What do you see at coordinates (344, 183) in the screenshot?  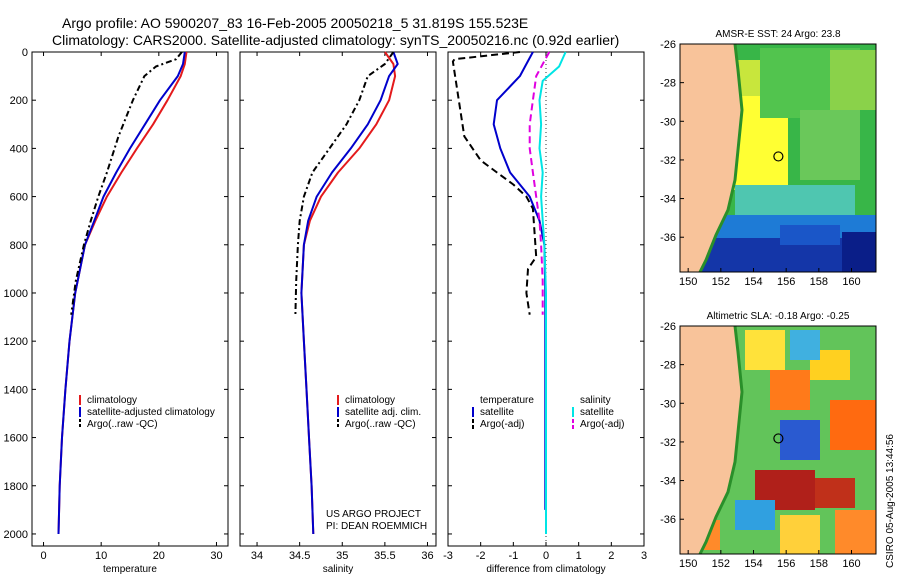 I see `series-line-argo` at bounding box center [344, 183].